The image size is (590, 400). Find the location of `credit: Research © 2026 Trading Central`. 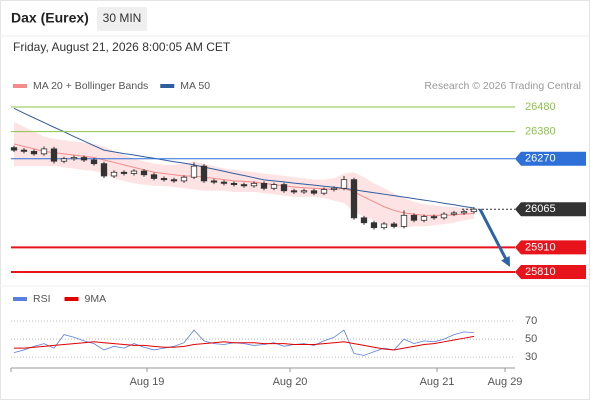

credit: Research © 2026 Trading Central is located at coordinates (502, 86).